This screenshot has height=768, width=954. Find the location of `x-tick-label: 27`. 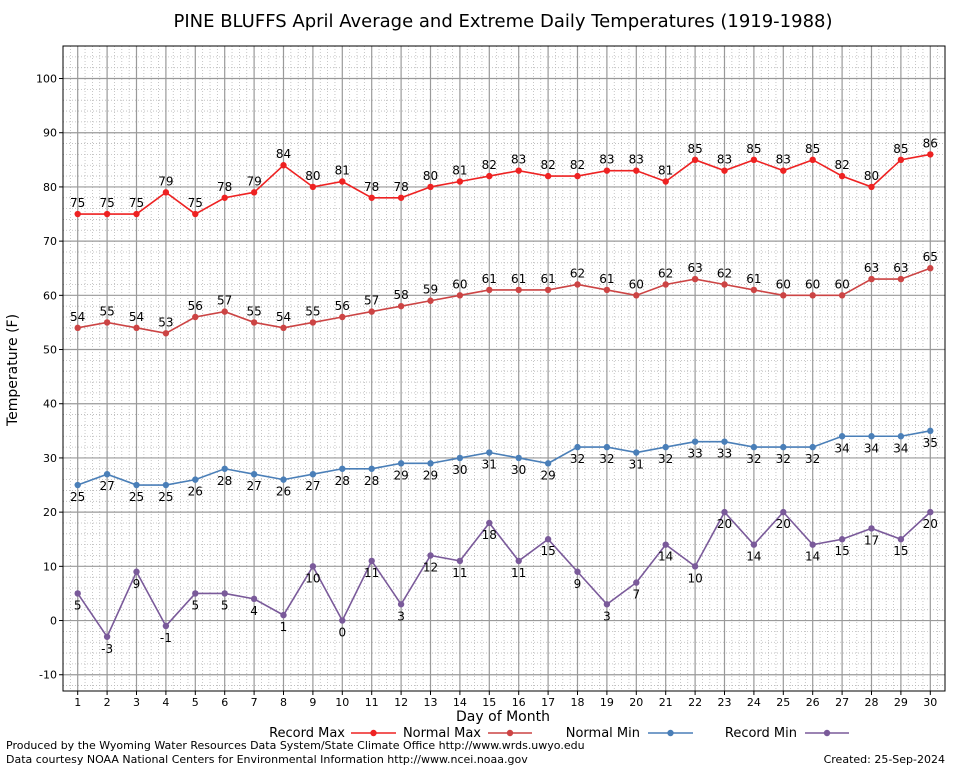

x-tick-label: 27 is located at coordinates (842, 702).